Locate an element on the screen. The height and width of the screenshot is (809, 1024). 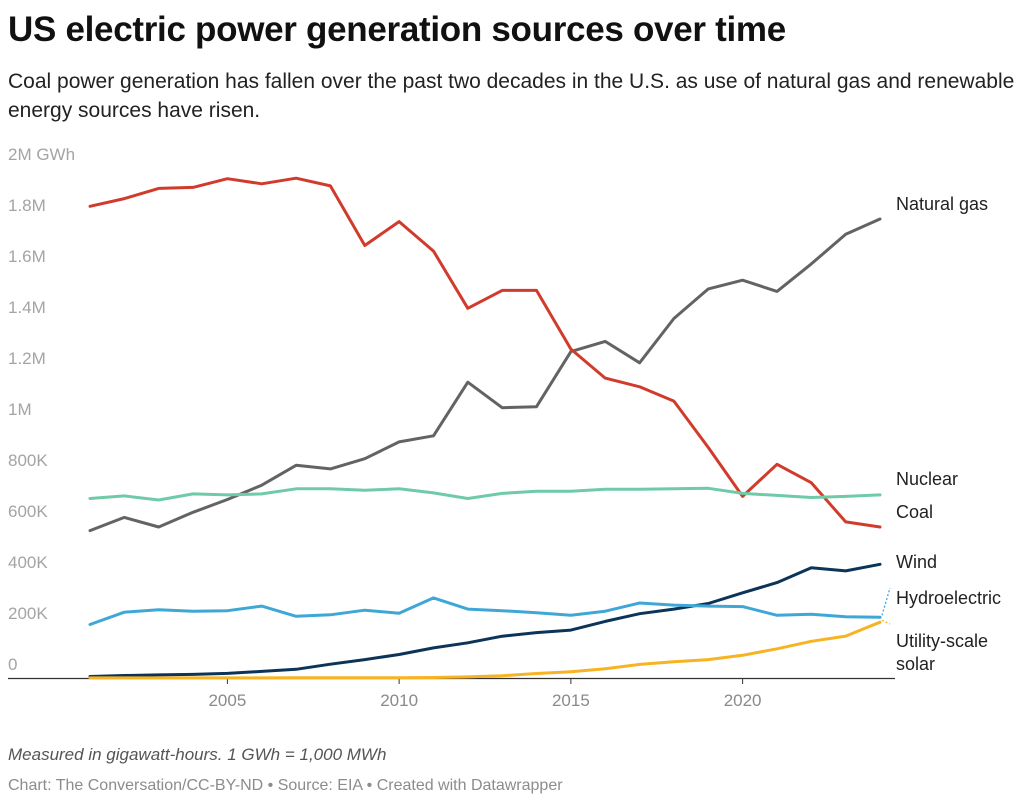
y-tick-label: 1.4M is located at coordinates (27, 307).